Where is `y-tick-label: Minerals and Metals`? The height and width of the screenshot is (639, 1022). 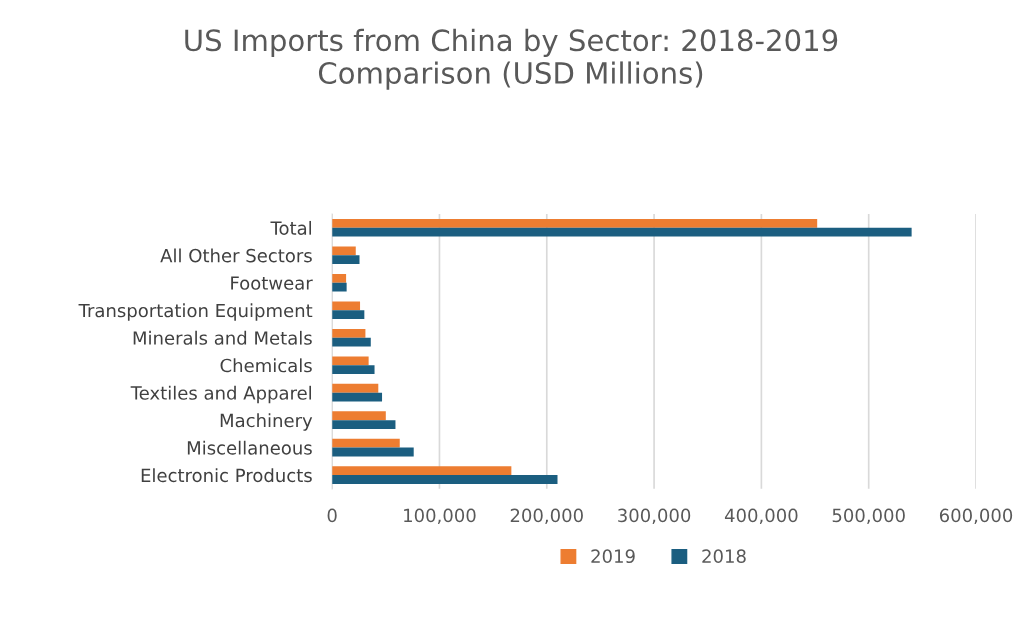 y-tick-label: Minerals and Metals is located at coordinates (222, 337).